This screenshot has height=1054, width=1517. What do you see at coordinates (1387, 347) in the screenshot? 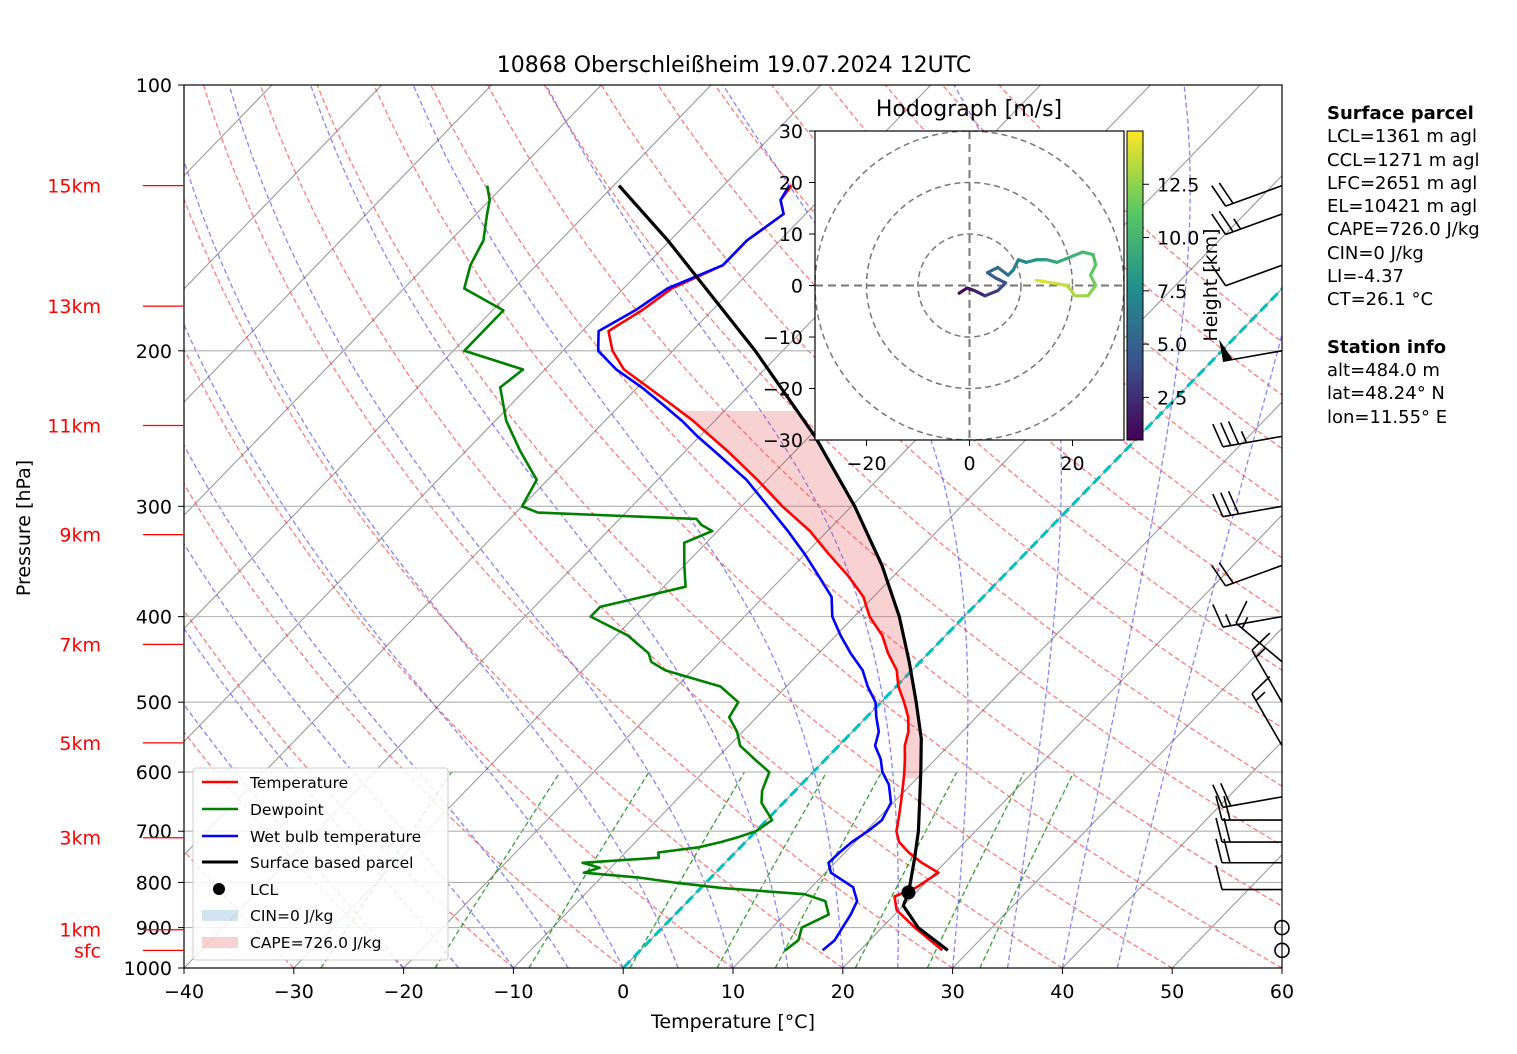
I see `station-info-header: Station info` at bounding box center [1387, 347].